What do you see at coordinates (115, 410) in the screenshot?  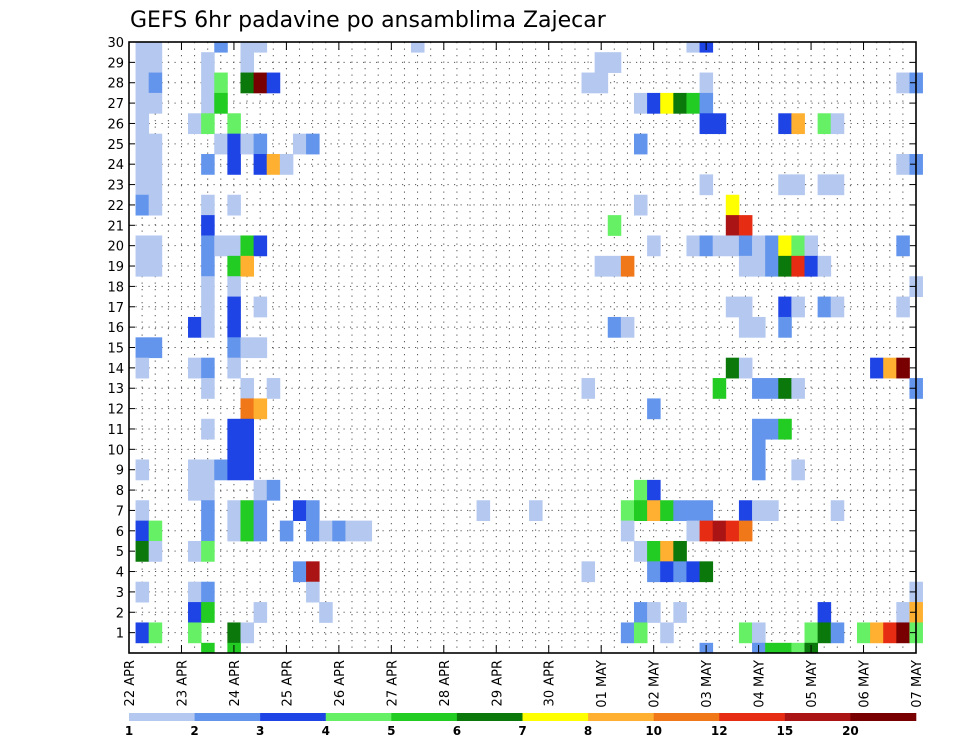 I see `y-tick-label: 12` at bounding box center [115, 410].